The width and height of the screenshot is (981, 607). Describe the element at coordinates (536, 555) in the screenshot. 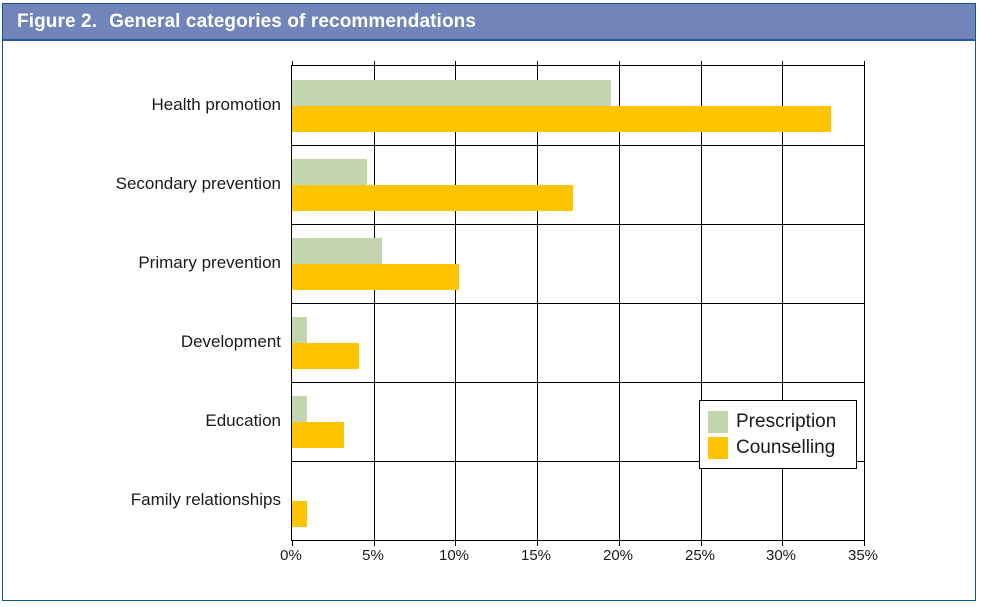

I see `x-tick-label: 15%` at that location.